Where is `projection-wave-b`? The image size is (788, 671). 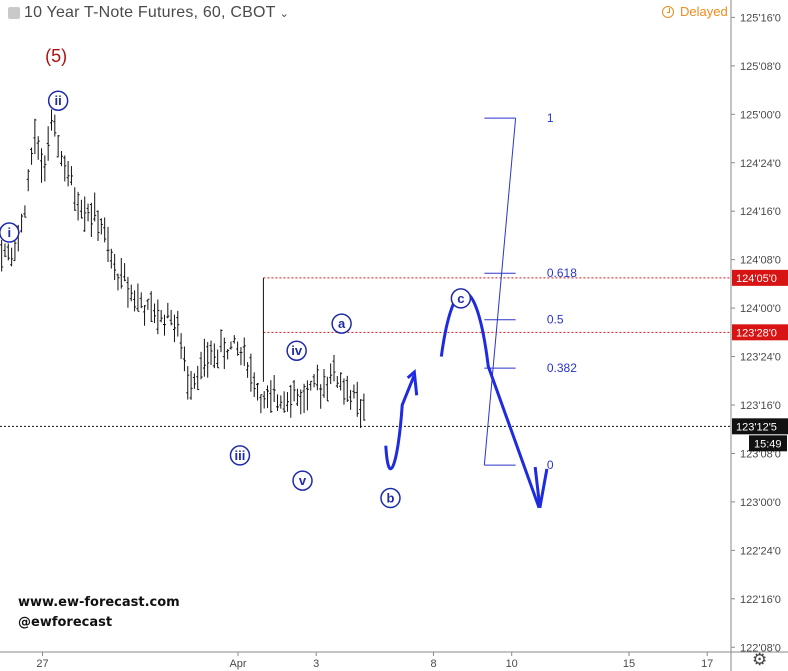
projection-wave-b is located at coordinates (400, 423).